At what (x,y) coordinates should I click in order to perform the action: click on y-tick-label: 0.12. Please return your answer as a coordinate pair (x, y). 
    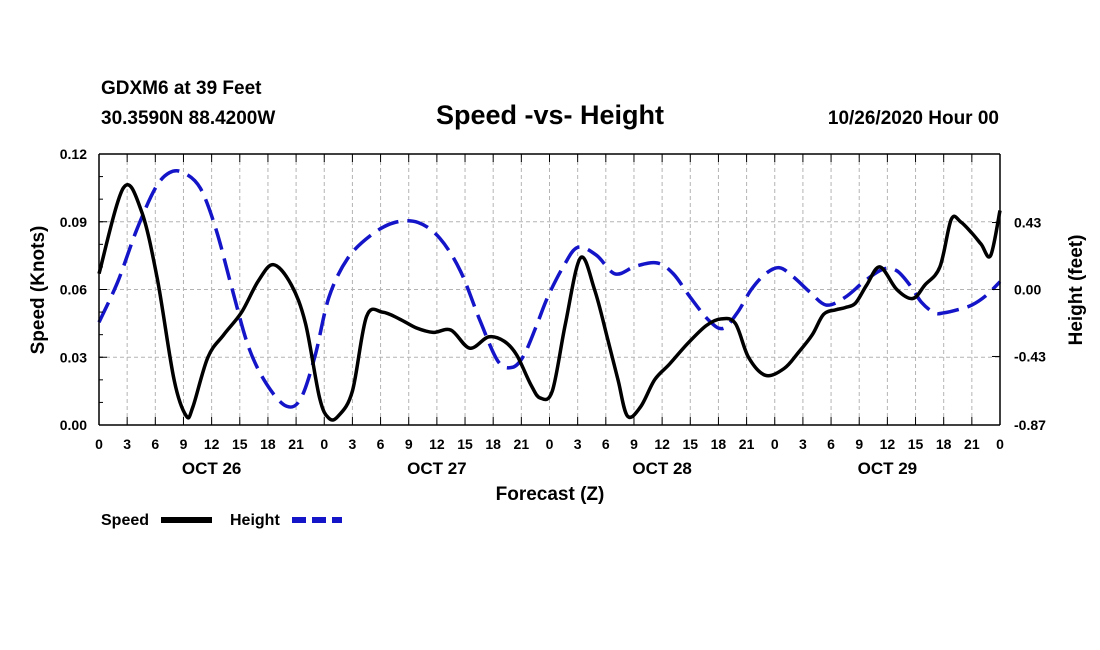
    Looking at the image, I should click on (73, 154).